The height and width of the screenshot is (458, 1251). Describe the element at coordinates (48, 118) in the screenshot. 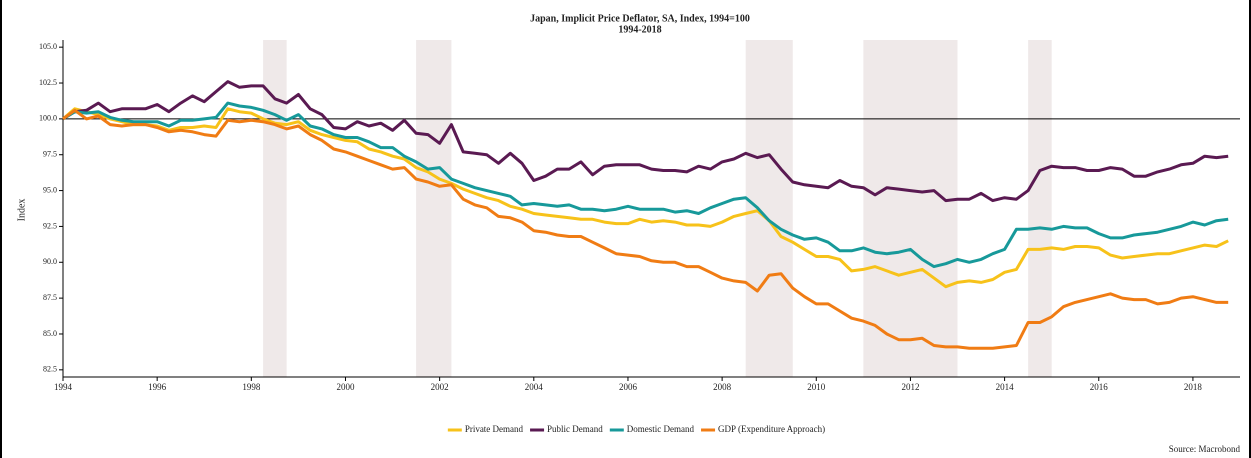

I see `y-tick-label: 100.0` at that location.